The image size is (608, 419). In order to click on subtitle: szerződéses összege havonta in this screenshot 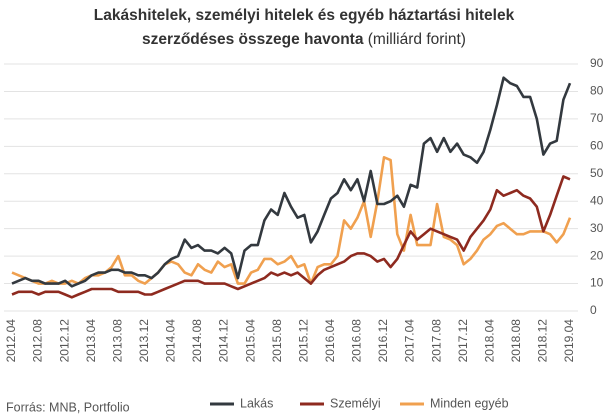, I will do `click(253, 39)`.